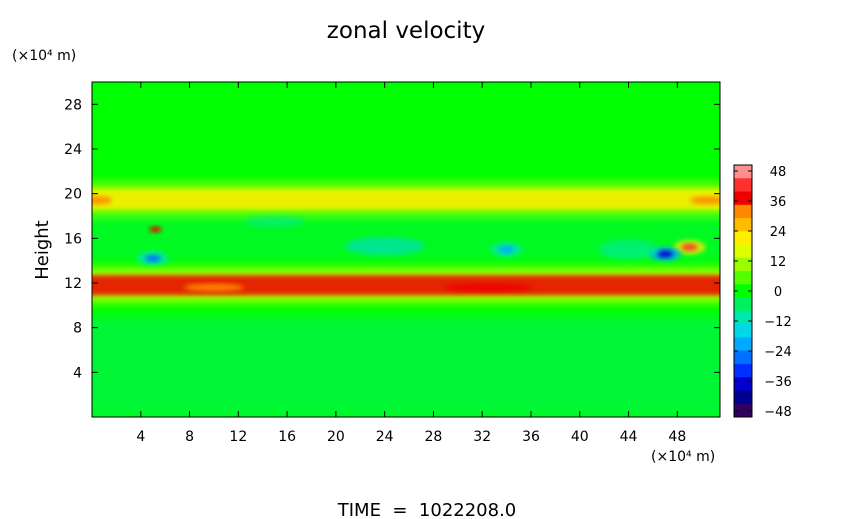 The image size is (854, 519). I want to click on x-tick-label: 8, so click(189, 437).